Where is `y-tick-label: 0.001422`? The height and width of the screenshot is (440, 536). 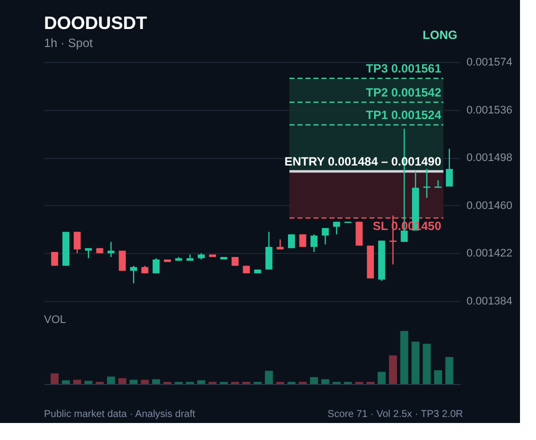 y-tick-label: 0.001422 is located at coordinates (489, 254).